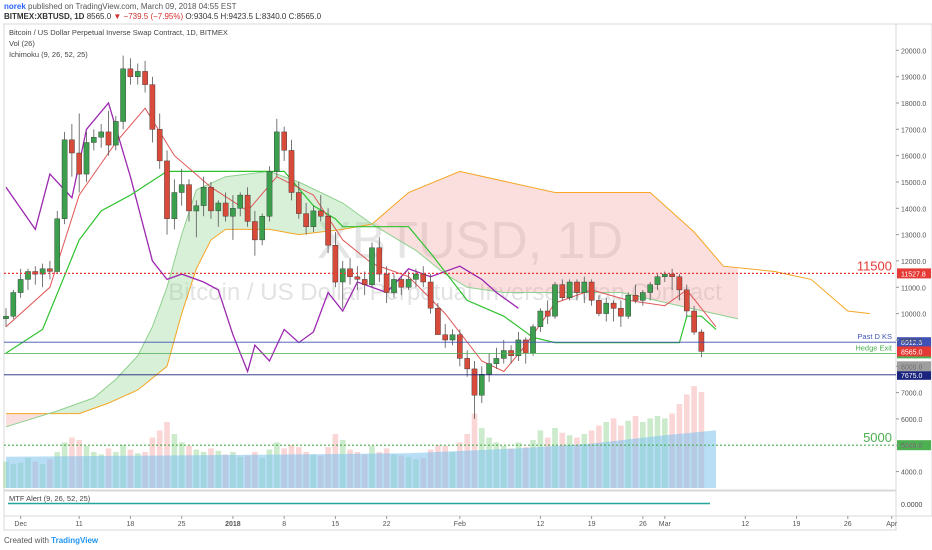 This screenshot has width=932, height=550. Describe the element at coordinates (643, 524) in the screenshot. I see `x-tick-label-11: 26` at that location.